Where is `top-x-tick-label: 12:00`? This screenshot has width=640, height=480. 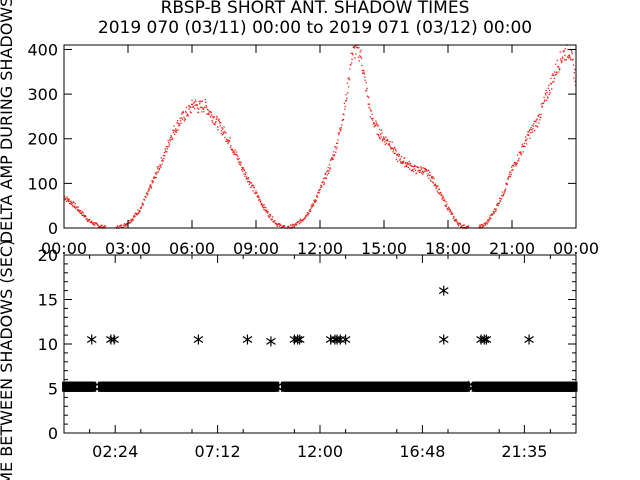 top-x-tick-label: 12:00 is located at coordinates (320, 248).